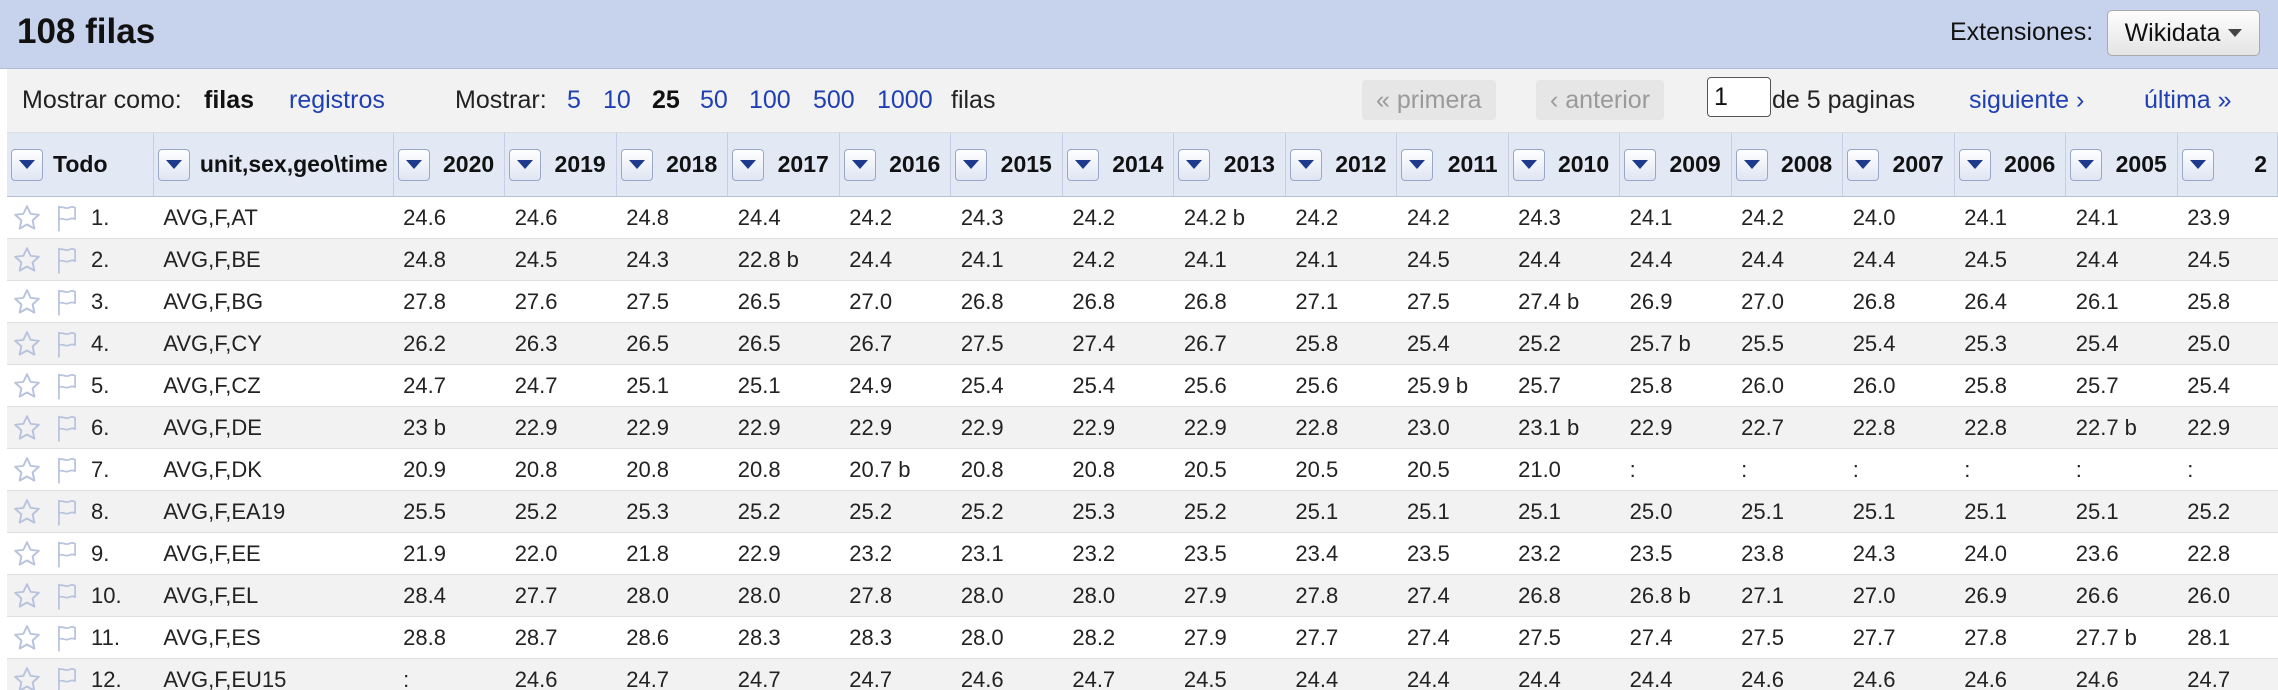 The height and width of the screenshot is (690, 2278). What do you see at coordinates (1787, 165) in the screenshot?
I see `year-column-header: 2008` at bounding box center [1787, 165].